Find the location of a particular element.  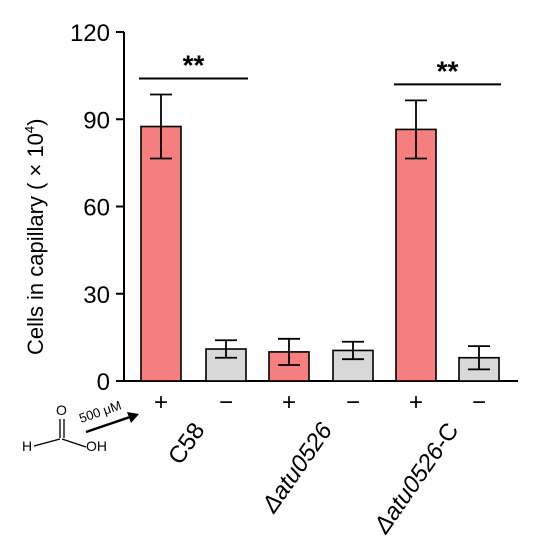

hydroxyl-group: OH is located at coordinates (96, 446).